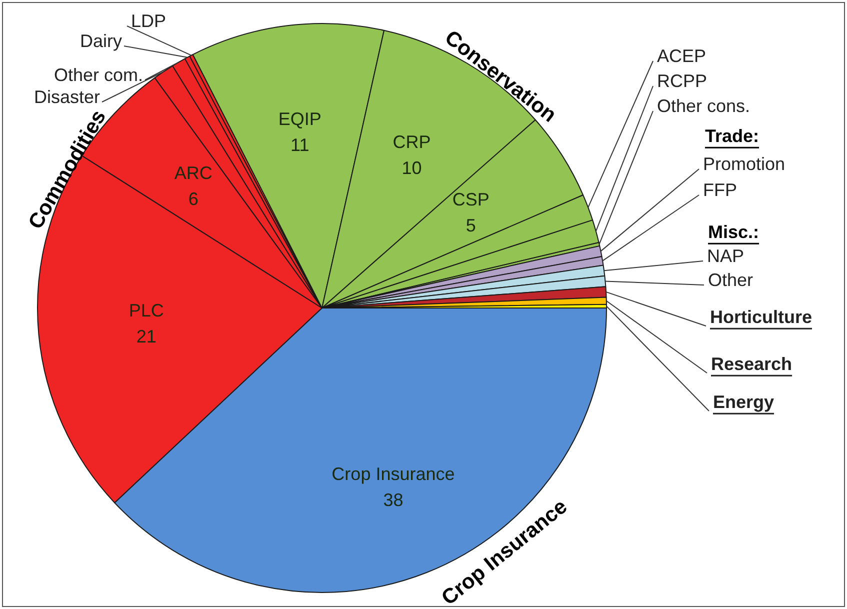 The width and height of the screenshot is (847, 609). I want to click on slice-label: Other cons., so click(703, 106).